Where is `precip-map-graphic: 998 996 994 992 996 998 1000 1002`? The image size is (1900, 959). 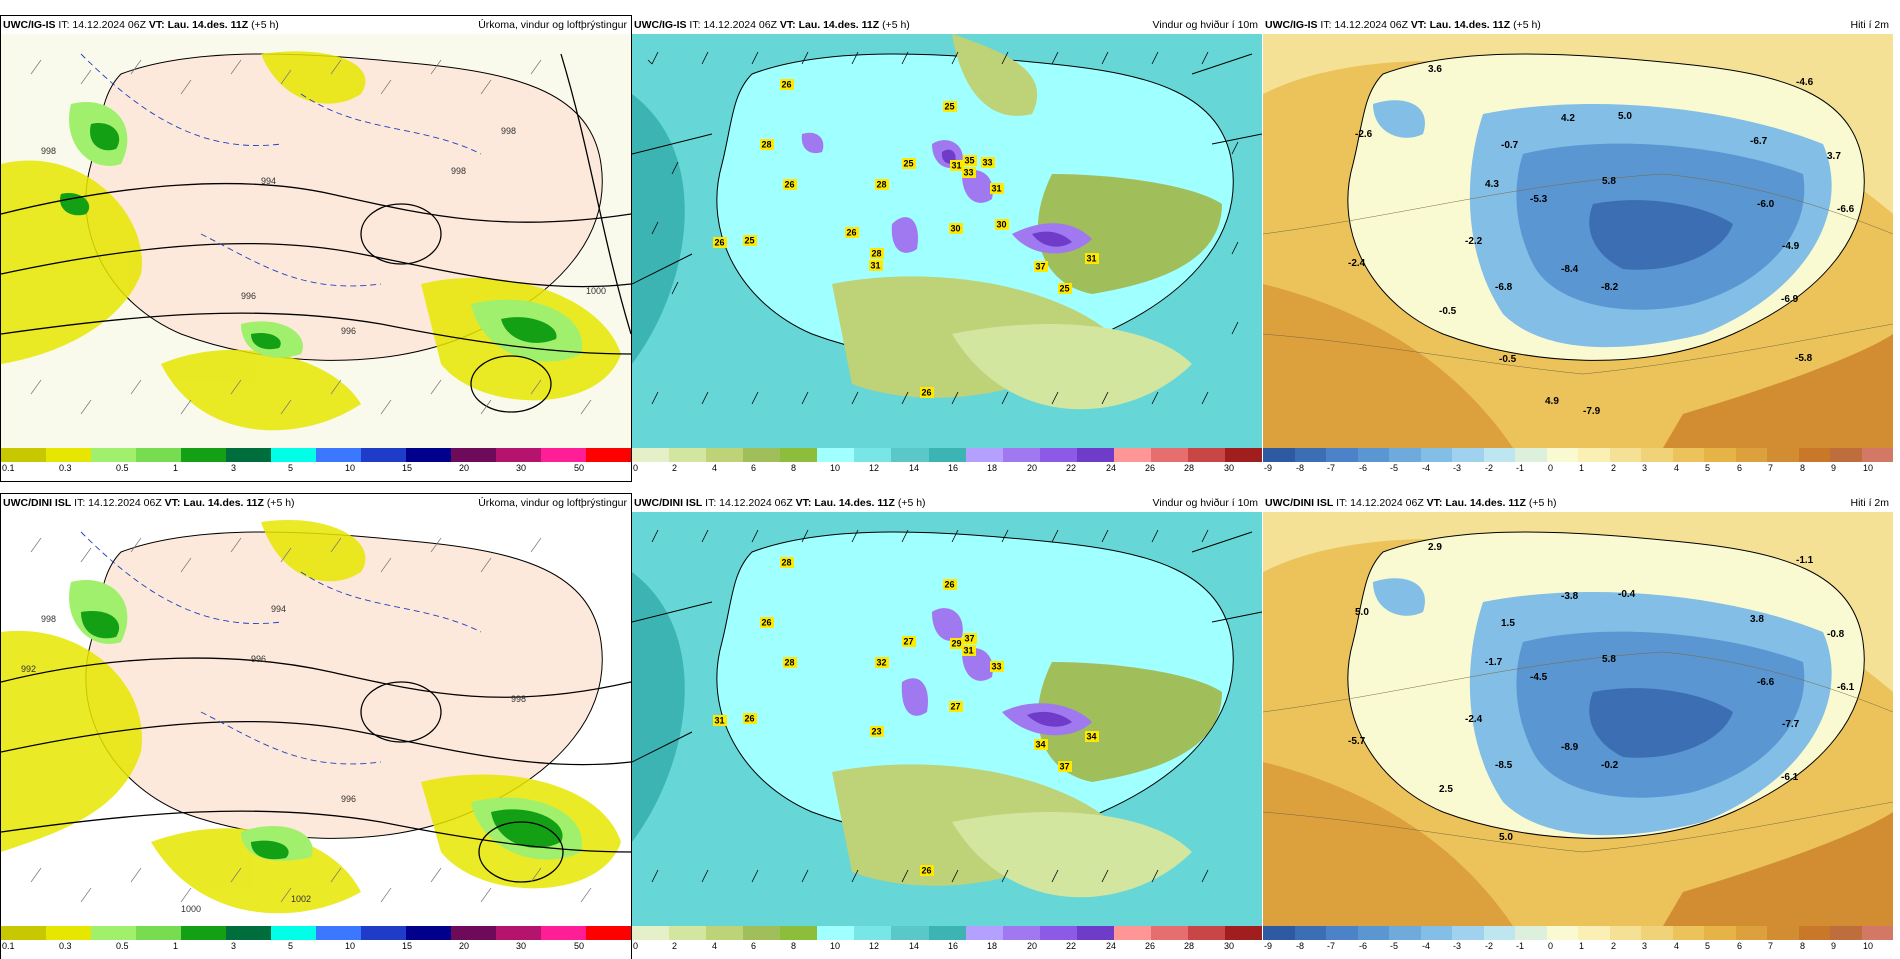
precip-map-graphic: 998 996 994 992 996 998 1000 1002 is located at coordinates (316, 719).